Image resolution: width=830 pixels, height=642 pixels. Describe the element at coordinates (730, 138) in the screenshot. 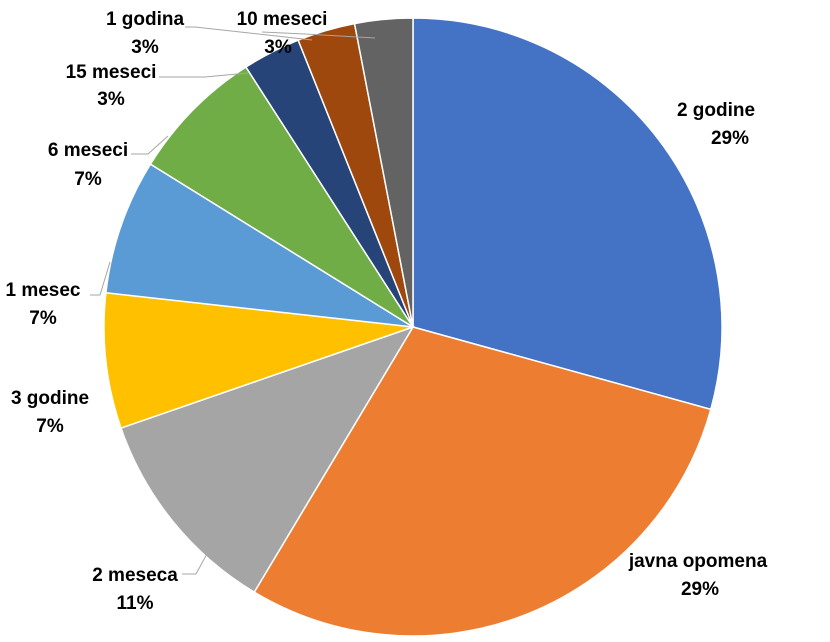

I see `slice-value-2-godine: 29%` at that location.